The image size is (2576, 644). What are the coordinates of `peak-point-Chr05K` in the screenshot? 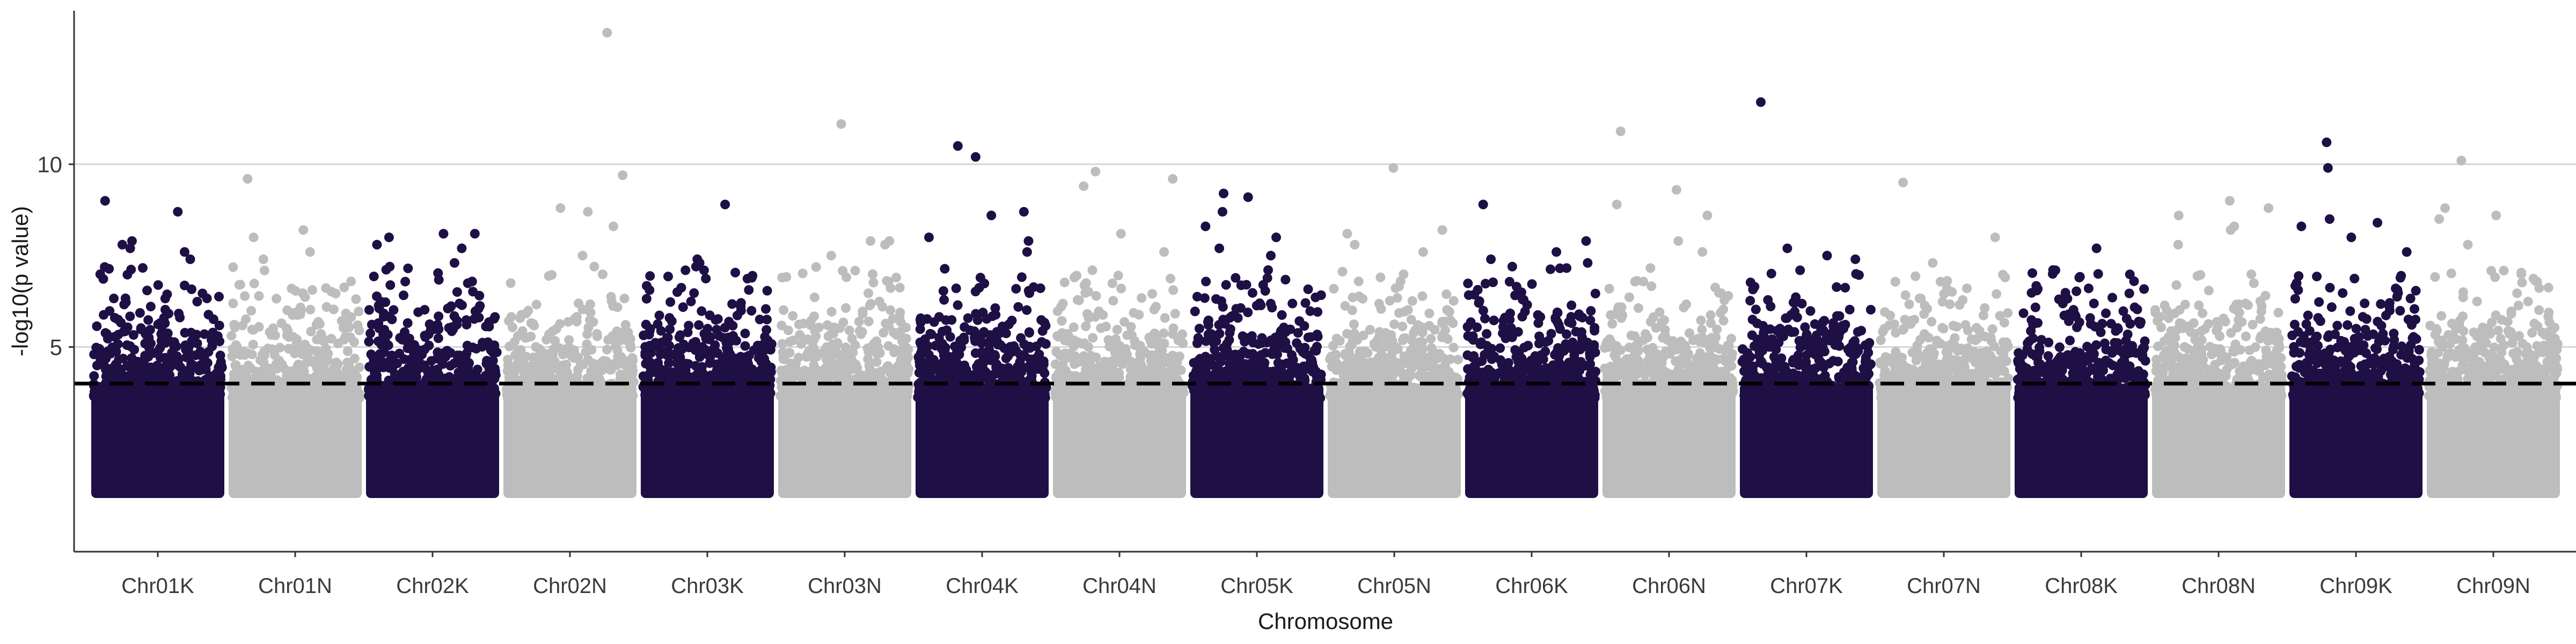 It's located at (1223, 193).